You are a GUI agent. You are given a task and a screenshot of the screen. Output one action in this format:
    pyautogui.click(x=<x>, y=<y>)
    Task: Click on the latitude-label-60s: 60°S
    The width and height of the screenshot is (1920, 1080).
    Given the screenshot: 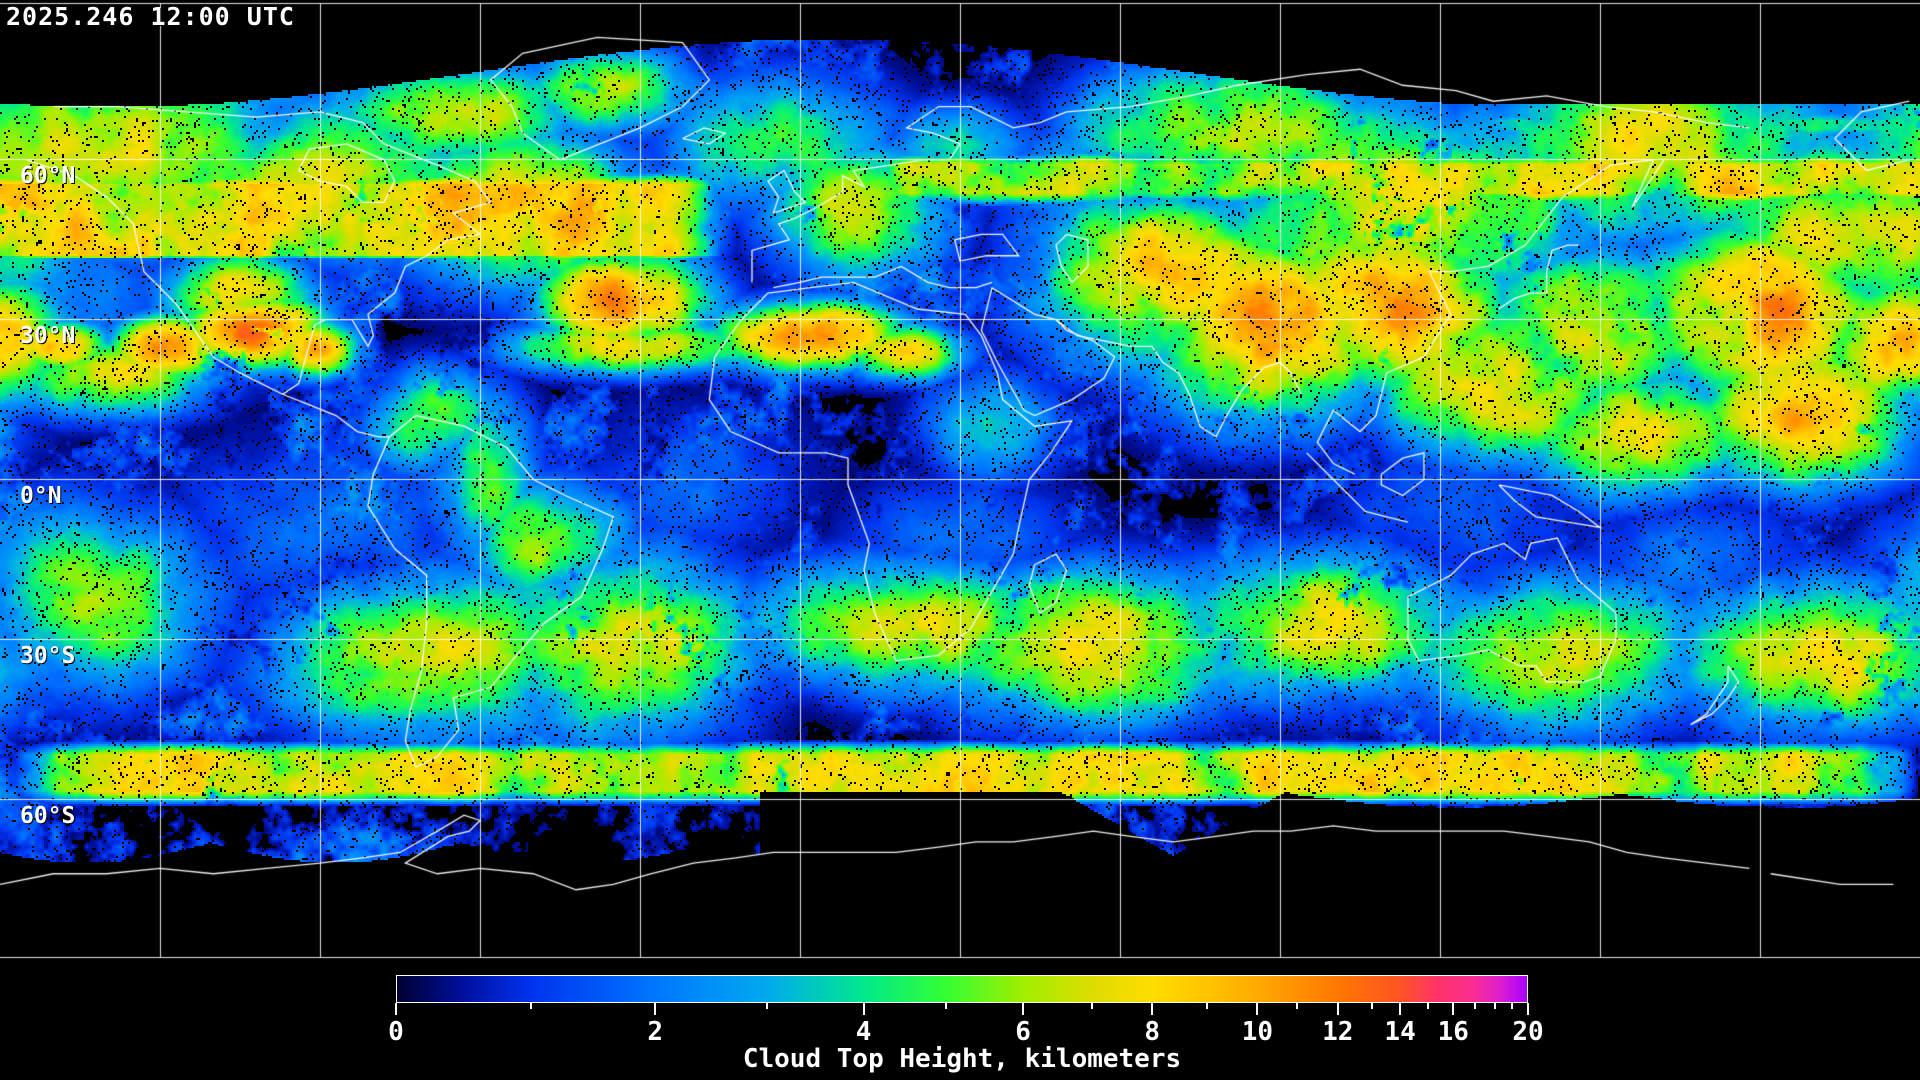 What is the action you would take?
    pyautogui.click(x=48, y=816)
    